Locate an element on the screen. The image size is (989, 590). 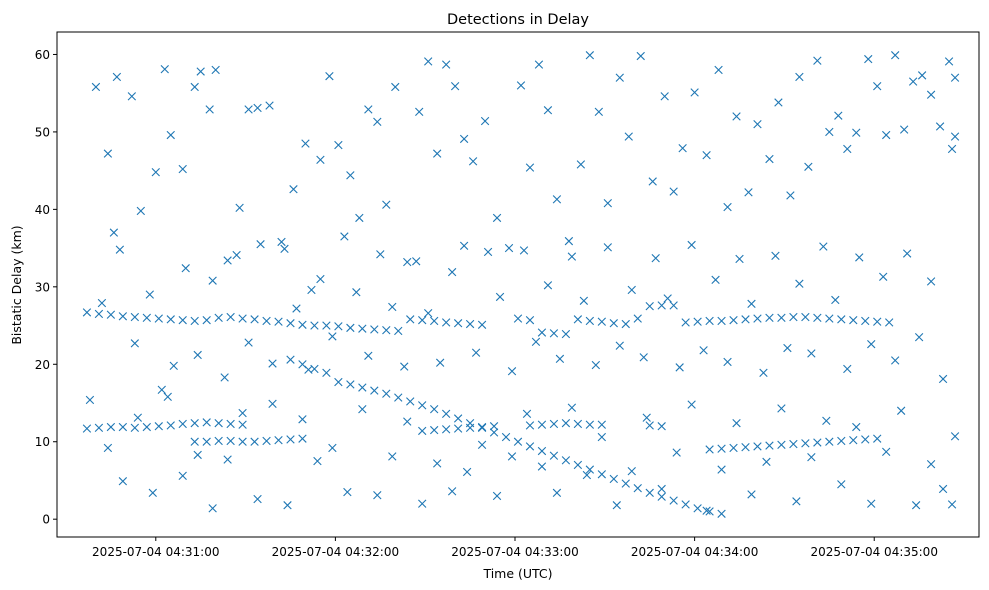
y-axis-label: Bistatic Delay (km) is located at coordinates (16, 284).